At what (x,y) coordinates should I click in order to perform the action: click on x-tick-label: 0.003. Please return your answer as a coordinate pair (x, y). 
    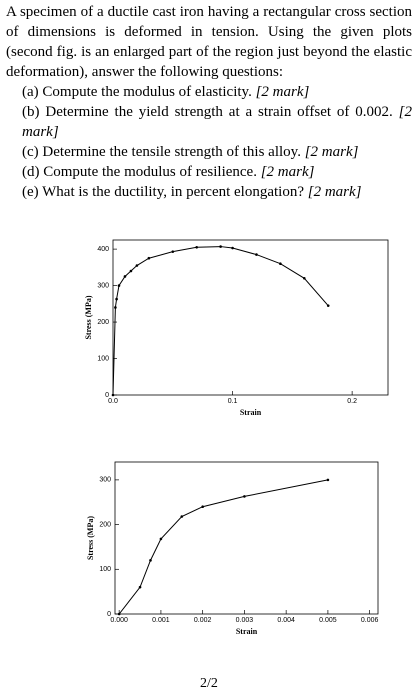
    Looking at the image, I should click on (245, 620).